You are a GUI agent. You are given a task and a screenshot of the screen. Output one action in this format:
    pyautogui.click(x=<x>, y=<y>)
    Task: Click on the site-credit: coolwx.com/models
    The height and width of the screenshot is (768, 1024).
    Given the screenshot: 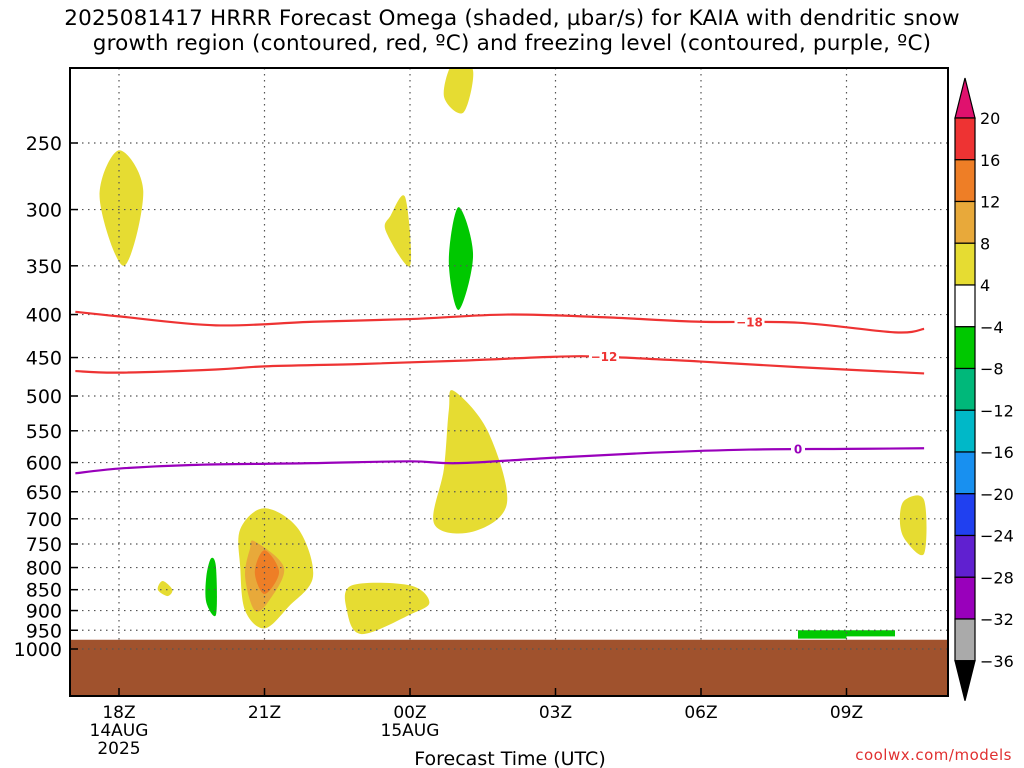 What is the action you would take?
    pyautogui.click(x=933, y=755)
    